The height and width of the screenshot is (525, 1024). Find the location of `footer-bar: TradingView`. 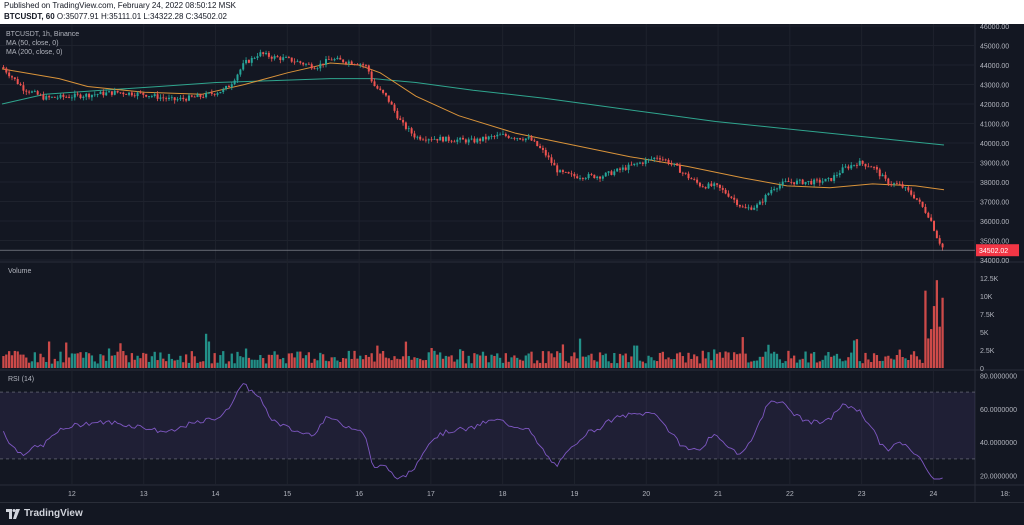

footer-bar: TradingView is located at coordinates (512, 513).